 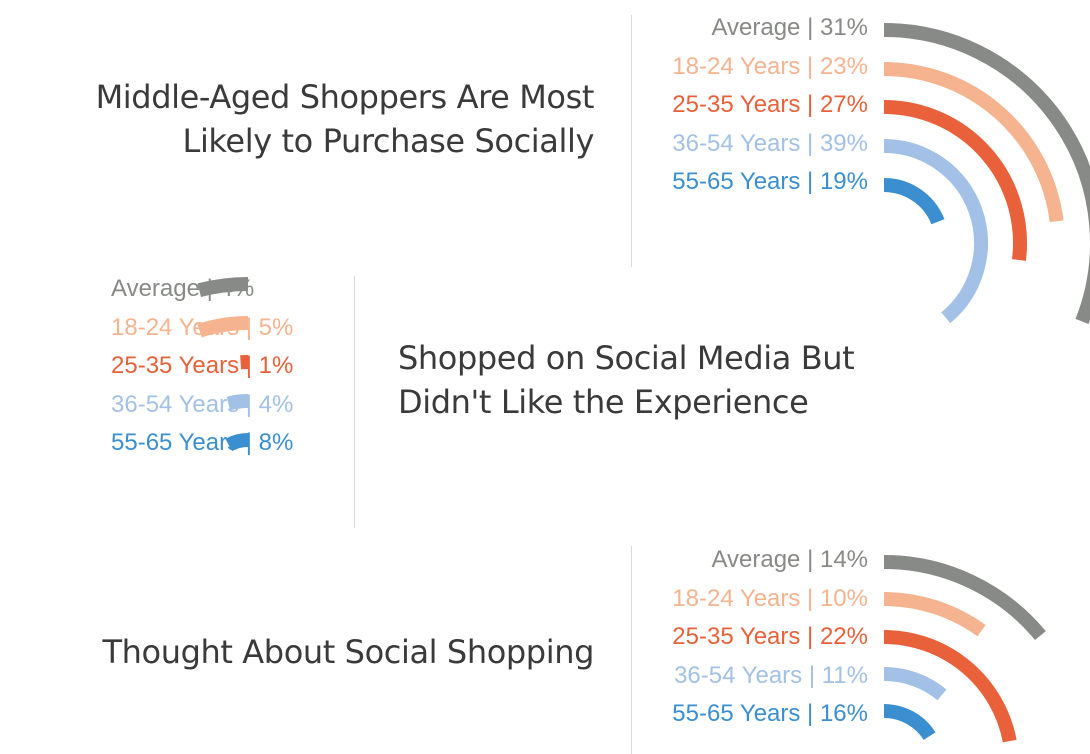 I want to click on chart-1-legend-25-35: 25-35 Years | 27%, so click(x=770, y=105).